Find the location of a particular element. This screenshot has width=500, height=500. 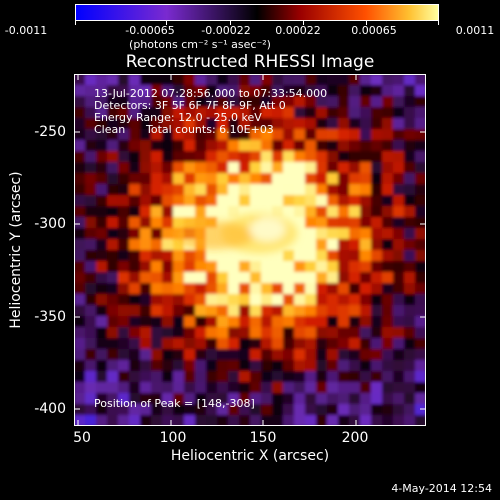

time-range-text: 13-Jul-2012 07:28:56.000 to 07:33:54.000 is located at coordinates (211, 93).